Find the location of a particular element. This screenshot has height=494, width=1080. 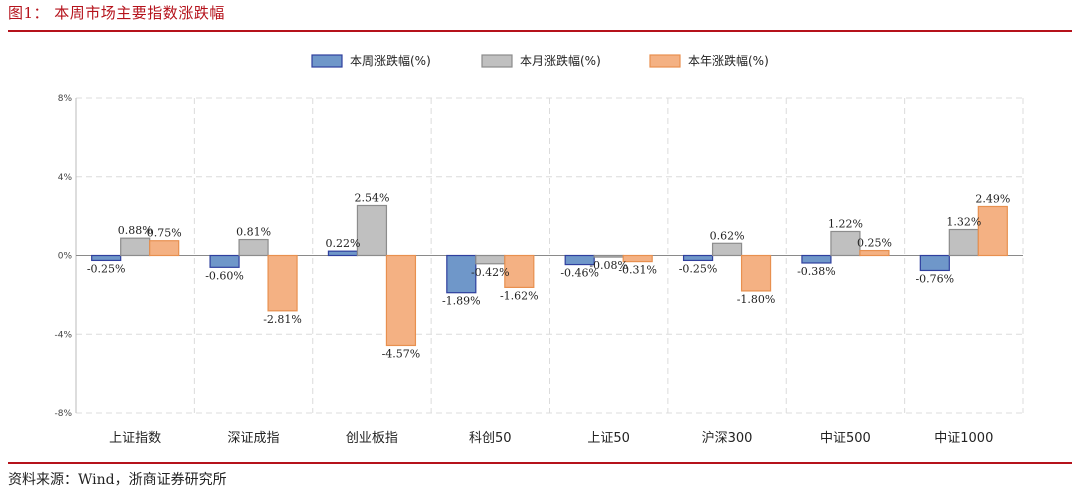

data-label: 2.54% is located at coordinates (371, 197).